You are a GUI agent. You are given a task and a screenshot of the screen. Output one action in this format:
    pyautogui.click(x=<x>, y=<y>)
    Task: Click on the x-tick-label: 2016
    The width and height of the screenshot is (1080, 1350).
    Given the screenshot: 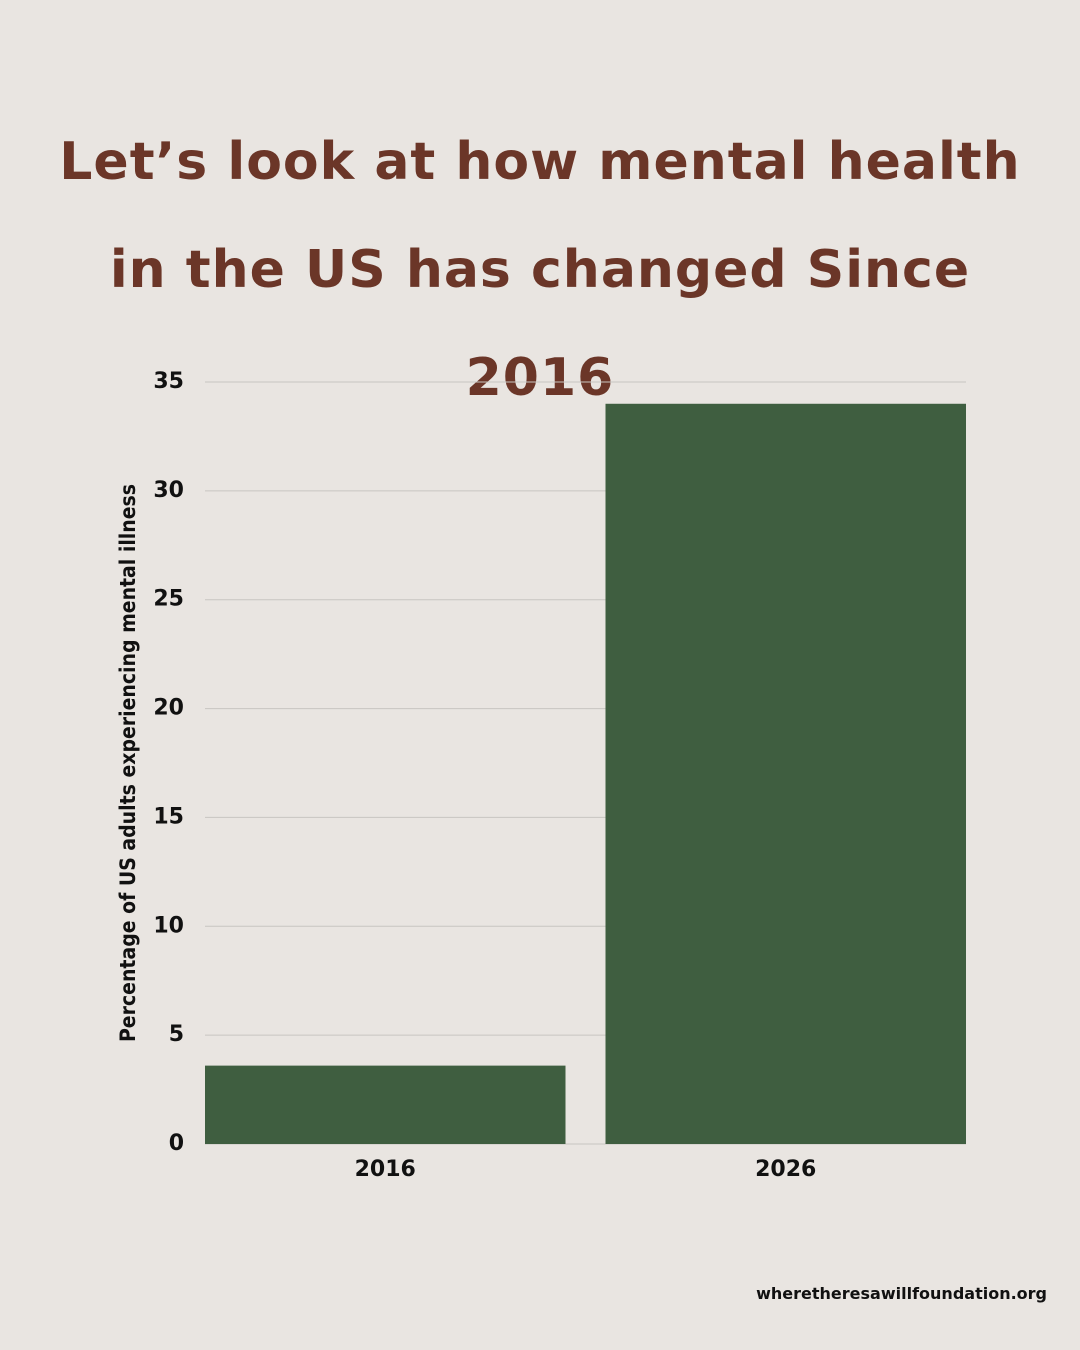 What is the action you would take?
    pyautogui.click(x=385, y=1169)
    